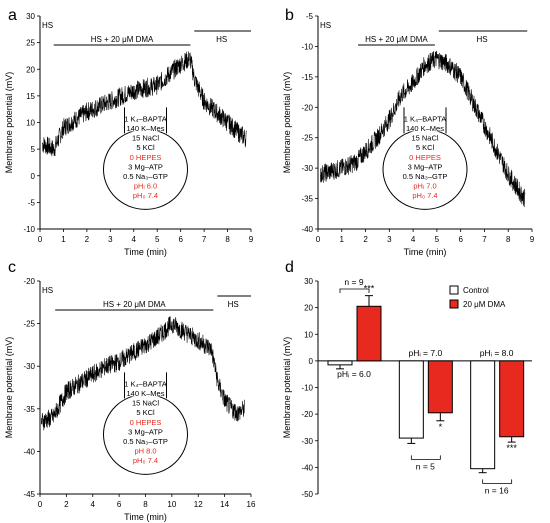 Image resolution: width=550 pixels, height=523 pixels. What do you see at coordinates (308, 308) in the screenshot?
I see `y-tick-label: 20` at bounding box center [308, 308].